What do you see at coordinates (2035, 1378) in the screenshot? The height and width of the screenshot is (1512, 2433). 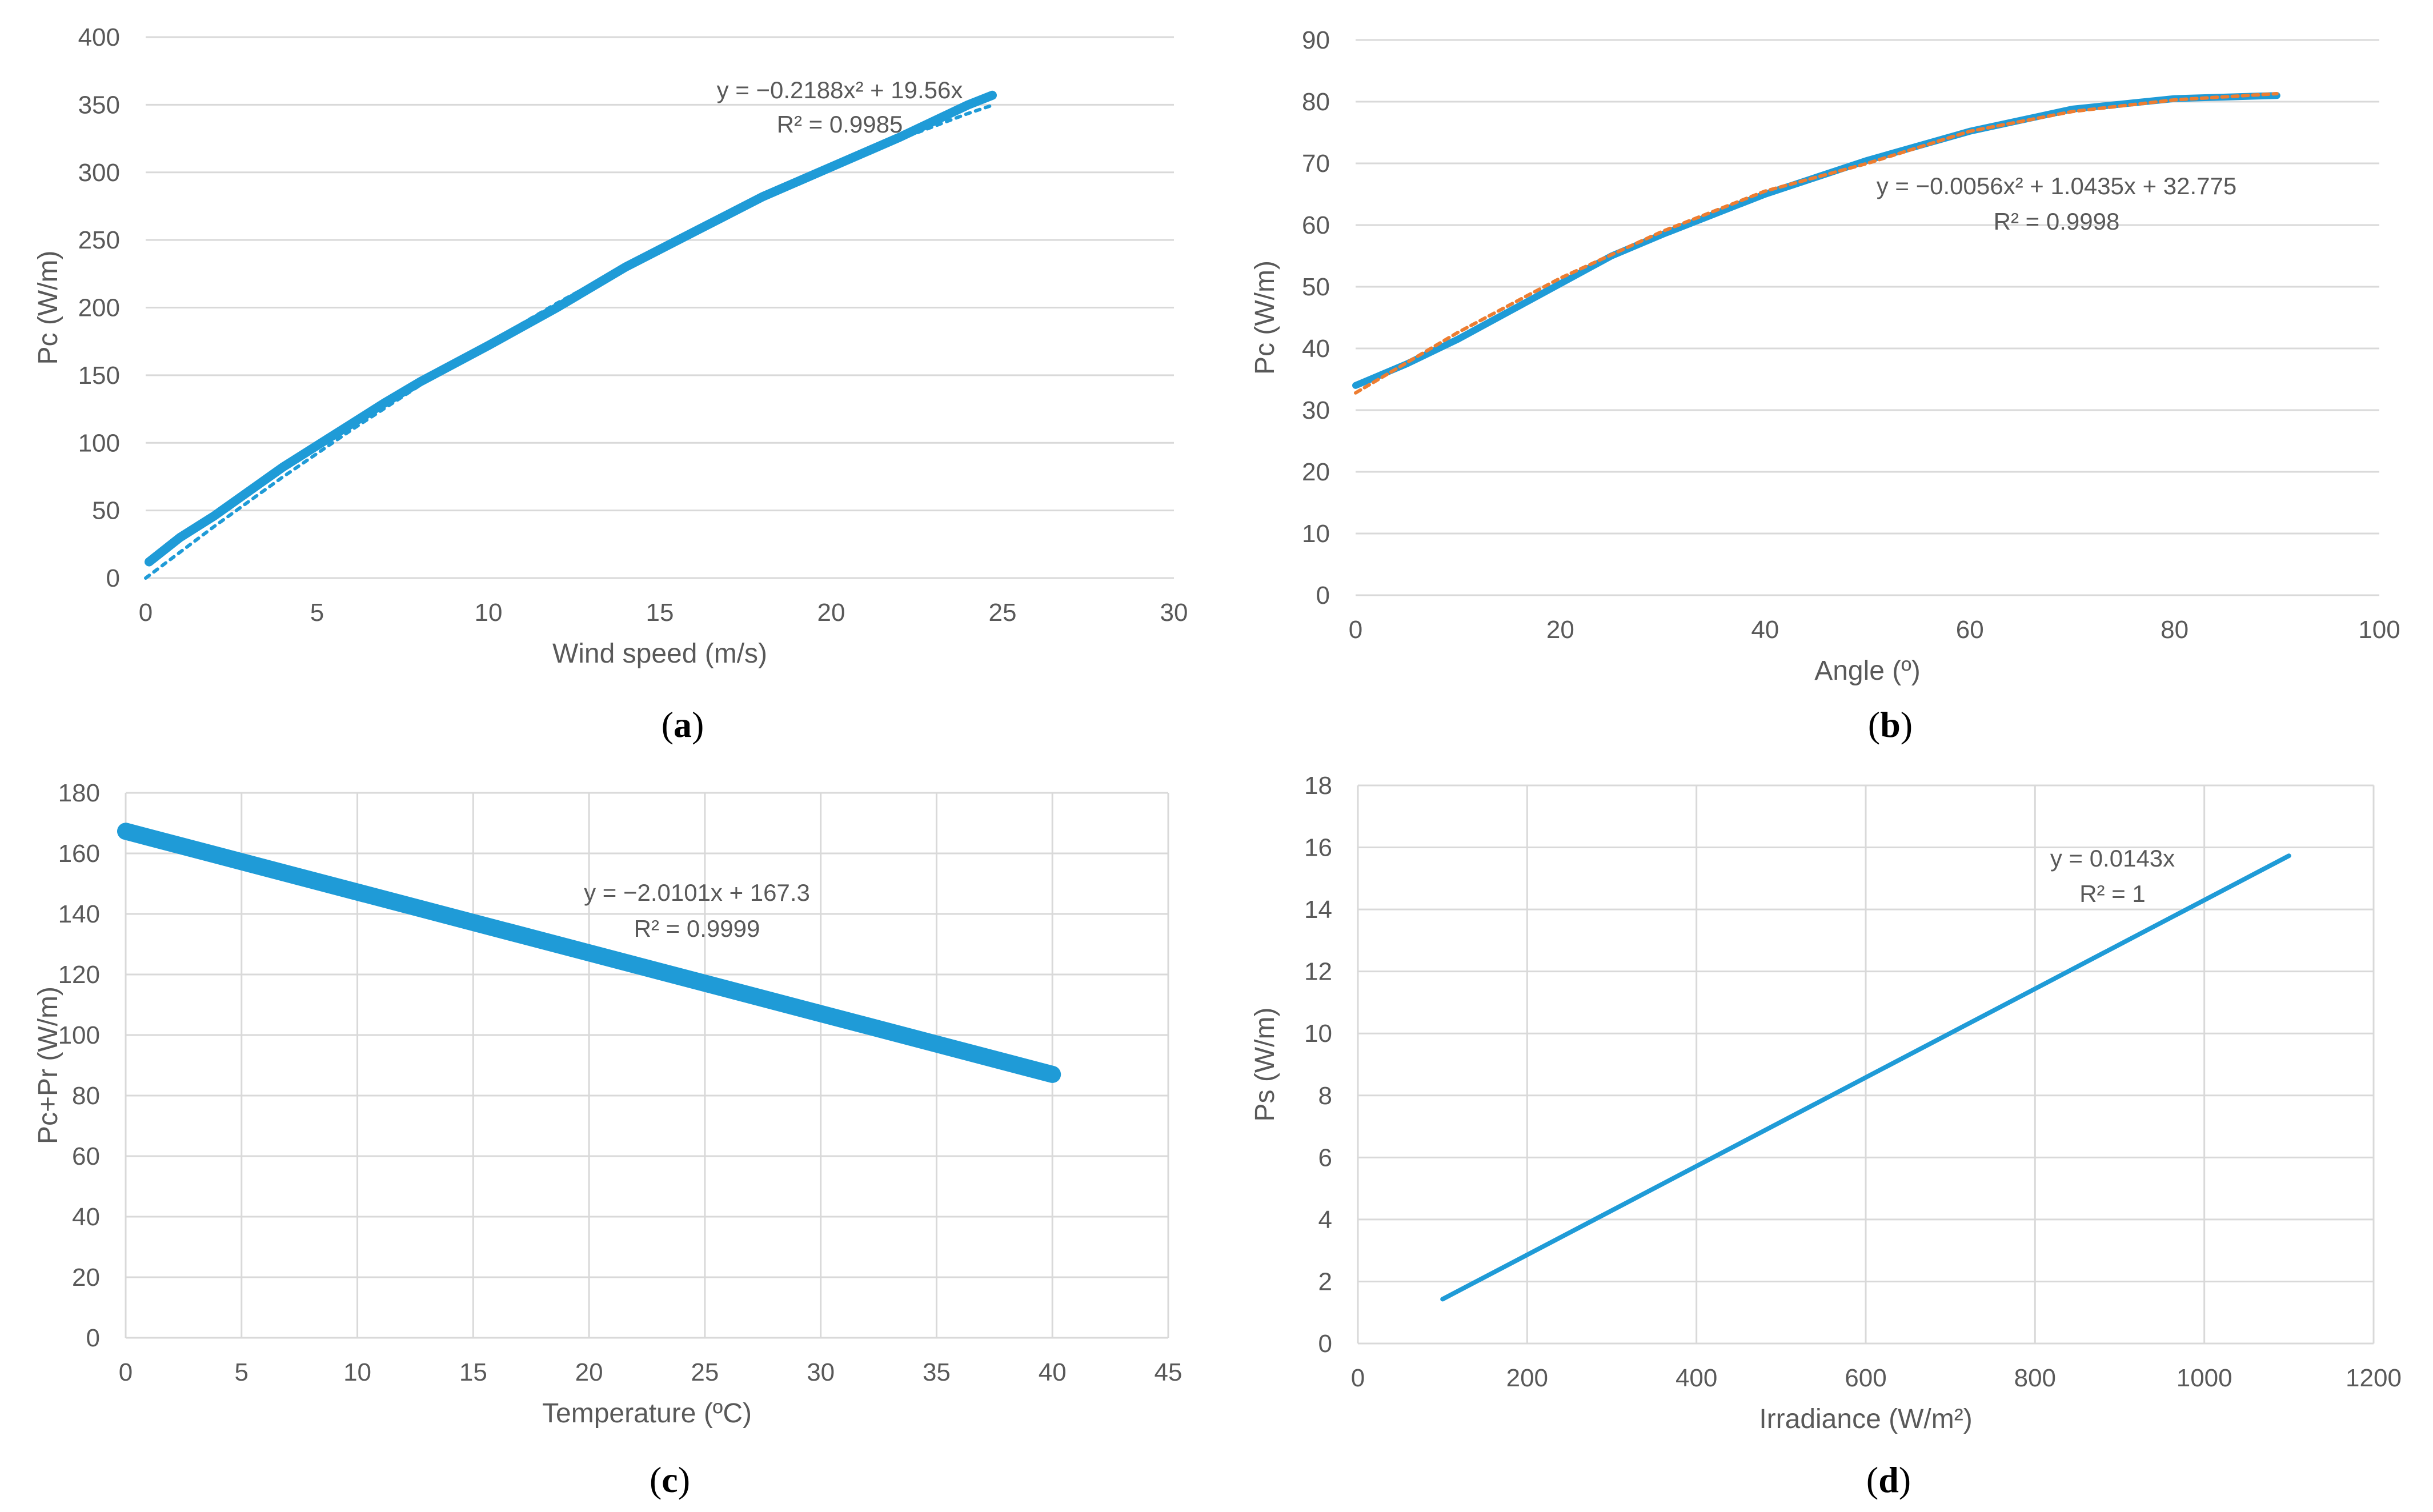 I see `x-tick-label: 800` at bounding box center [2035, 1378].